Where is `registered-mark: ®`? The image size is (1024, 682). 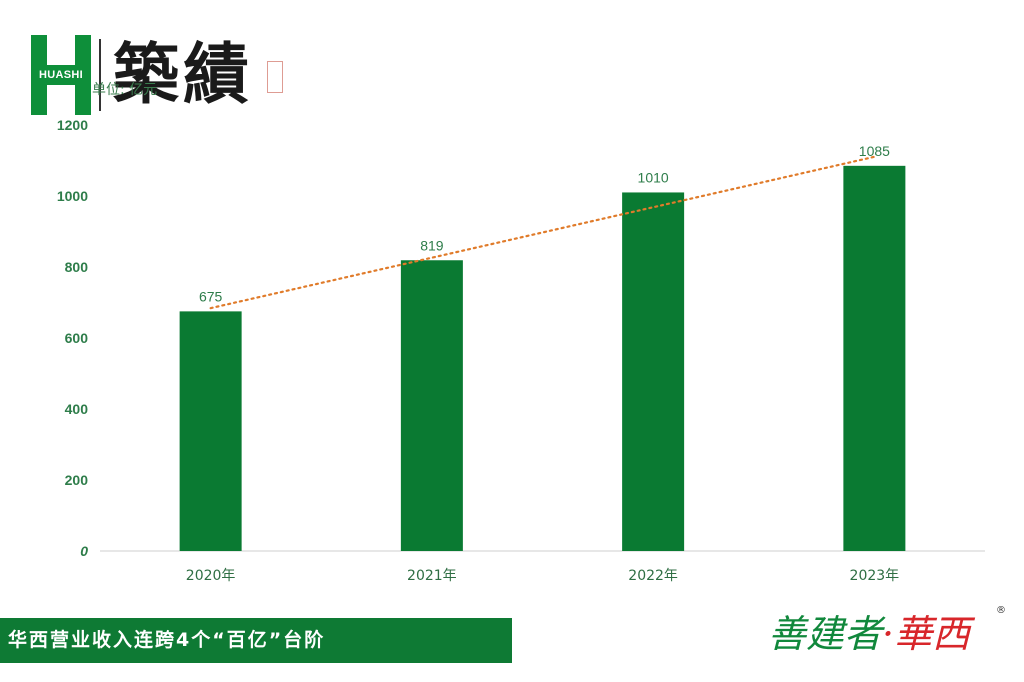 registered-mark: ® is located at coordinates (1001, 610).